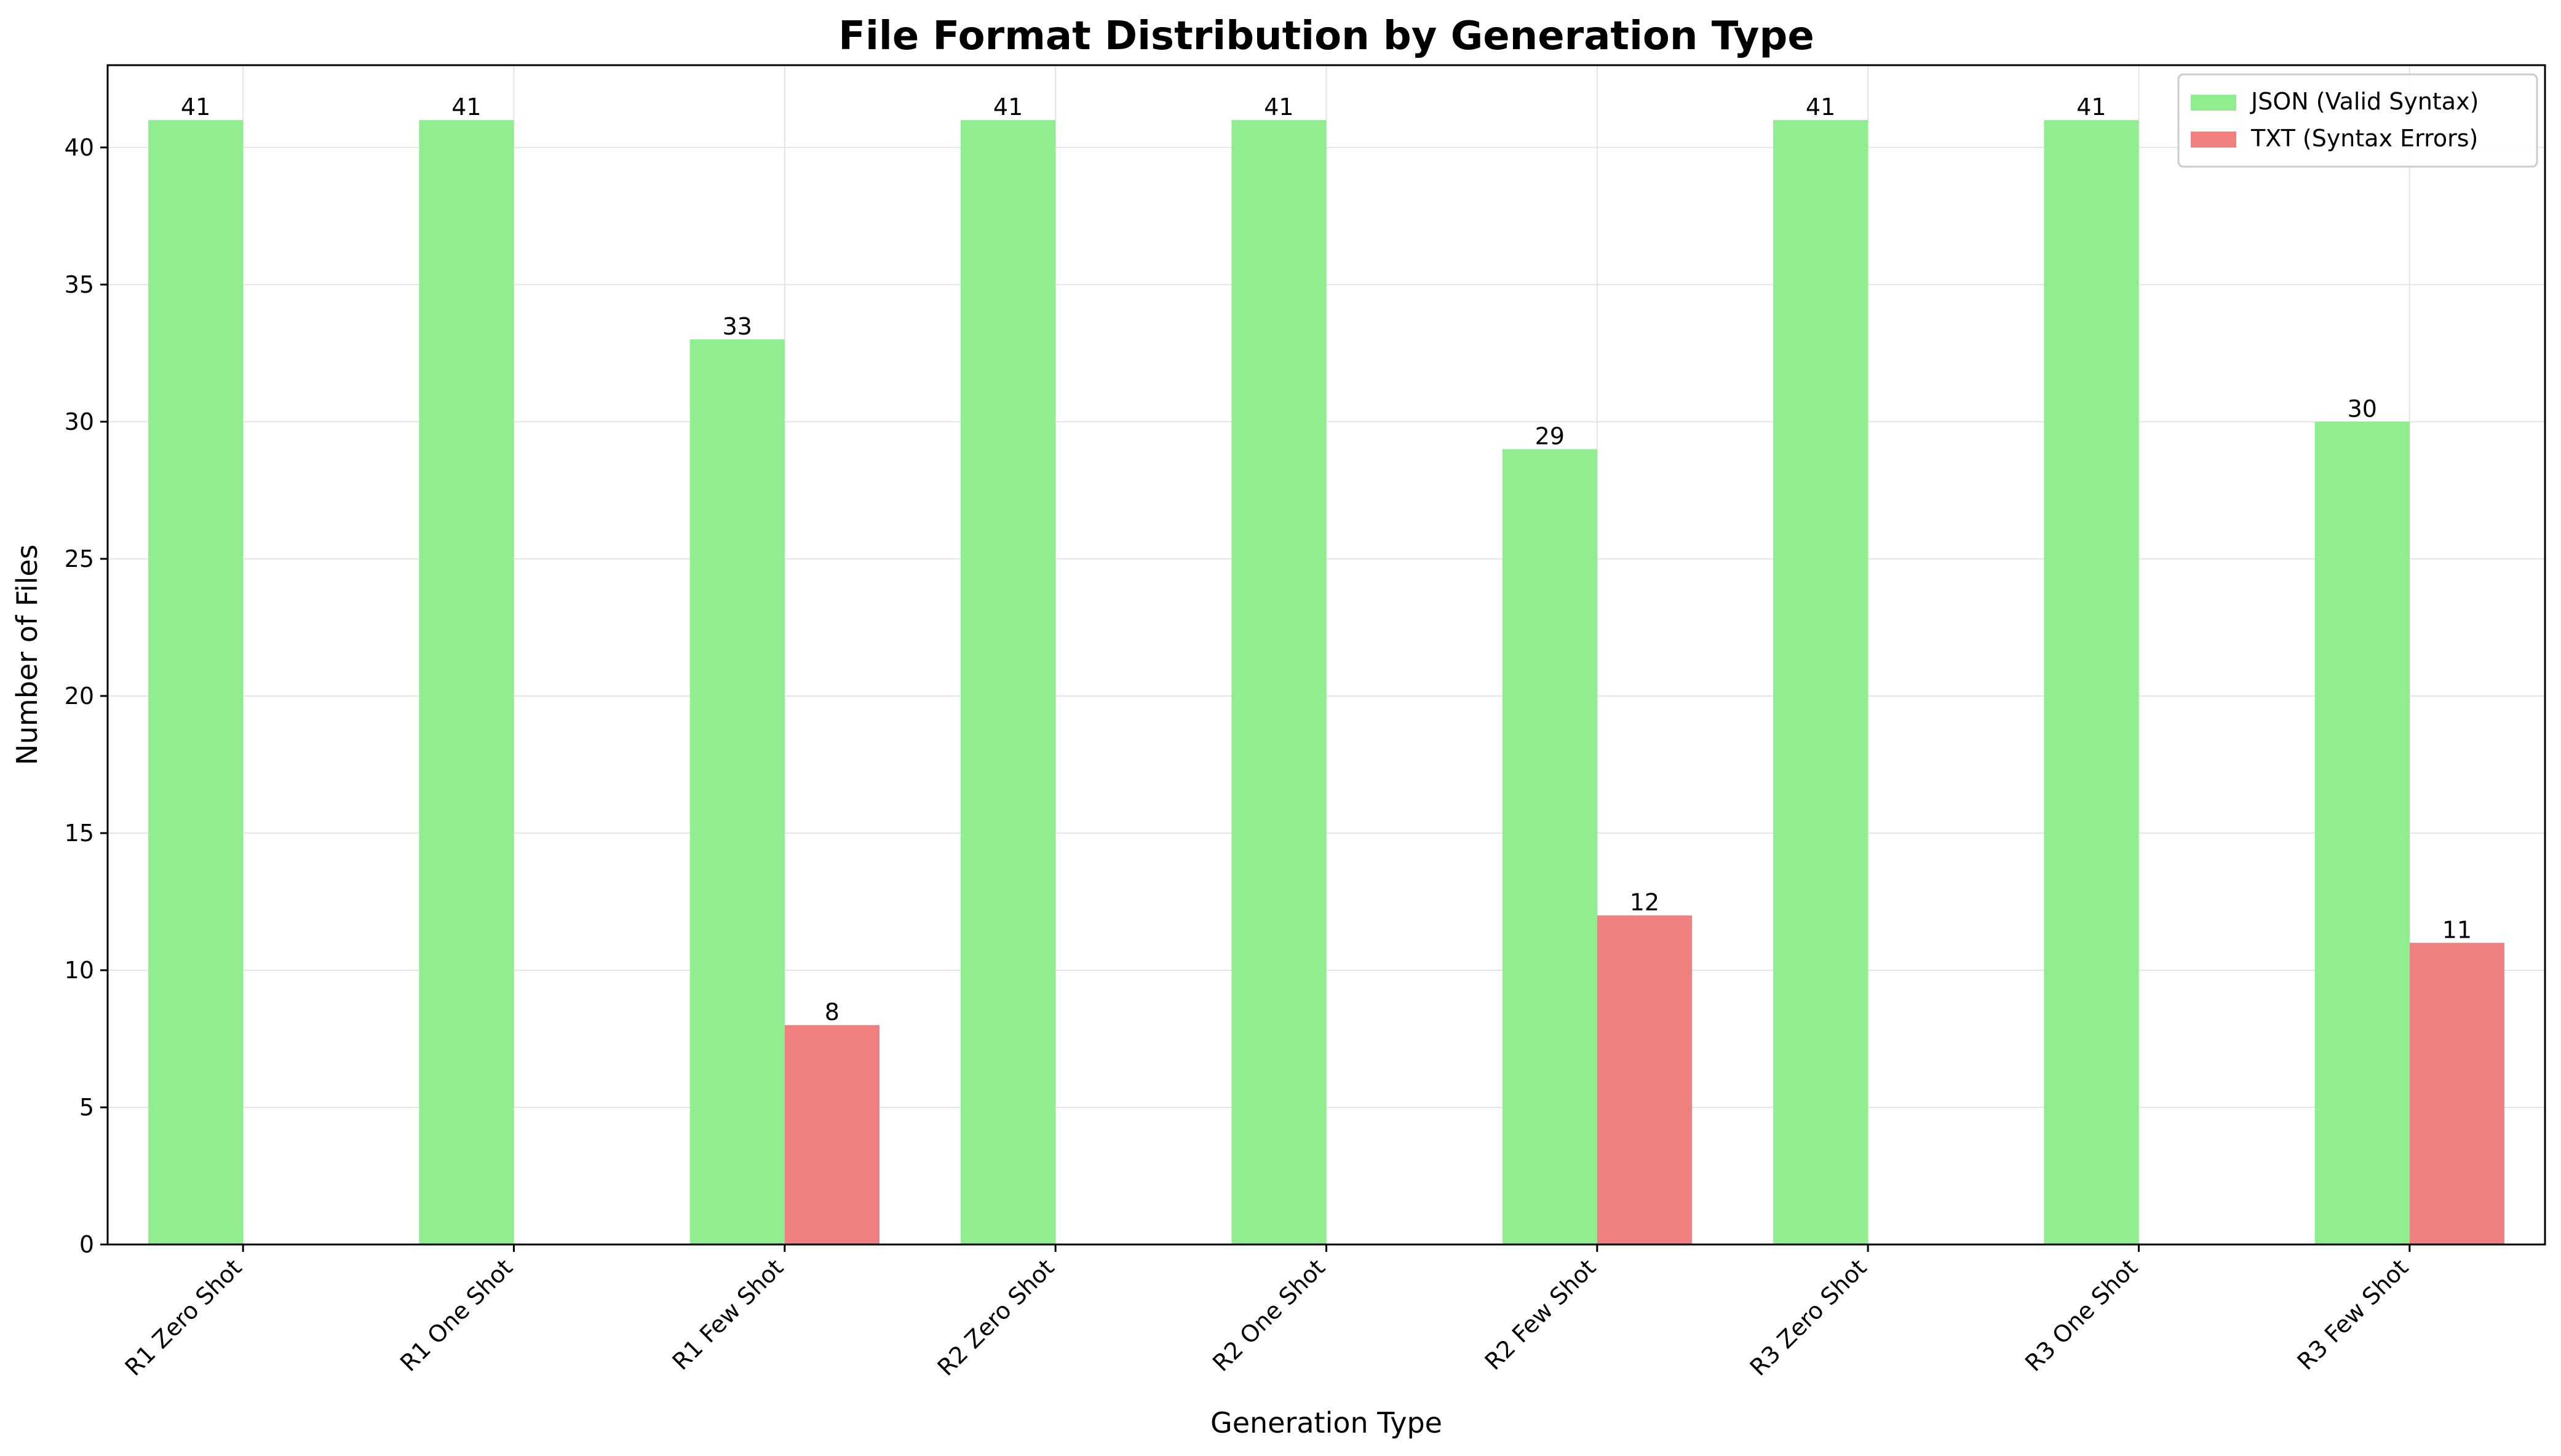 The height and width of the screenshot is (1456, 2561). Describe the element at coordinates (86, 1107) in the screenshot. I see `y-tick-label: 5` at that location.